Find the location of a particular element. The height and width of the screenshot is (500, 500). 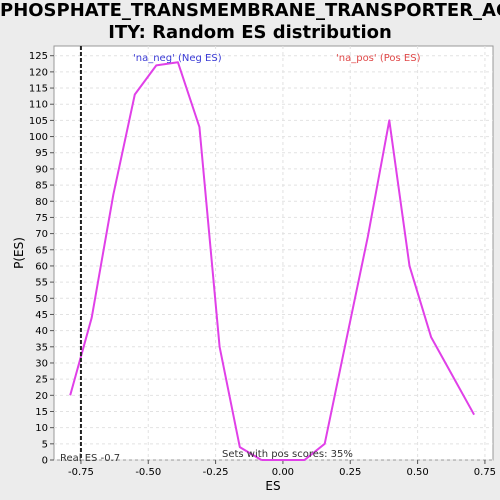

y-axis-title: P(ES) is located at coordinates (19, 253).